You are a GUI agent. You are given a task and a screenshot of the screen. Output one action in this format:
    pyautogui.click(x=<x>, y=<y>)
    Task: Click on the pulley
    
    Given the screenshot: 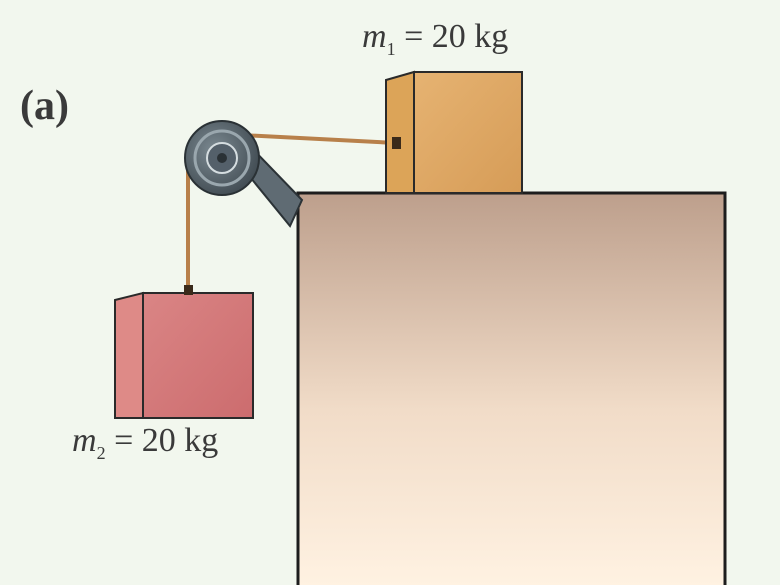 What is the action you would take?
    pyautogui.click(x=222, y=158)
    